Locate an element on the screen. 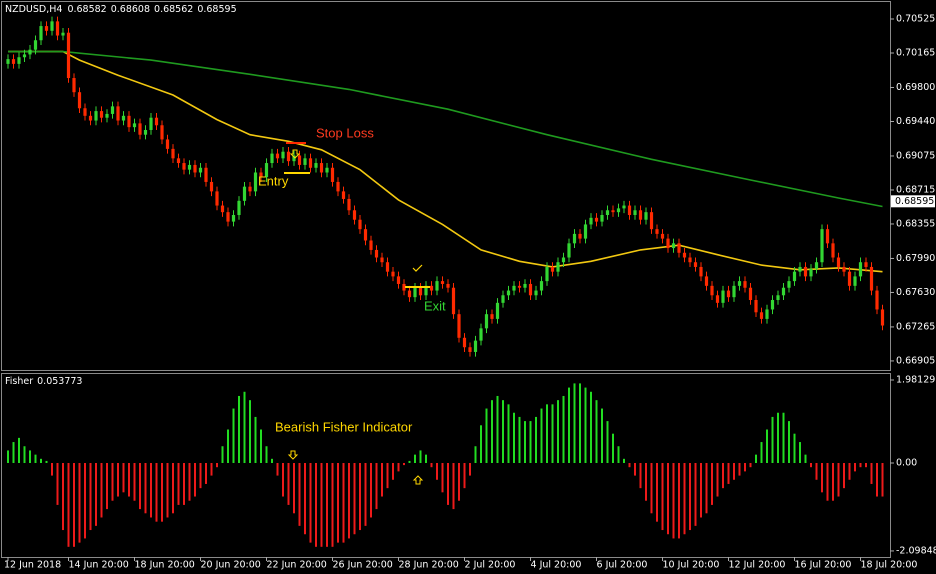 The height and width of the screenshot is (574, 936). x-tick-label: 28 Jun 20:00 is located at coordinates (429, 565).